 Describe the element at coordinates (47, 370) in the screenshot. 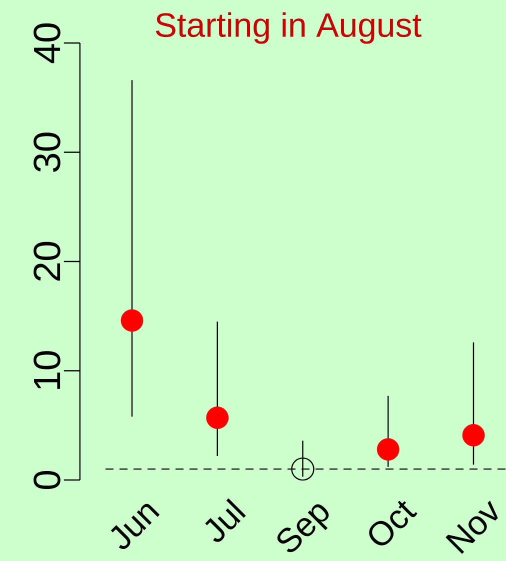

I see `y-tick-label: 10` at that location.